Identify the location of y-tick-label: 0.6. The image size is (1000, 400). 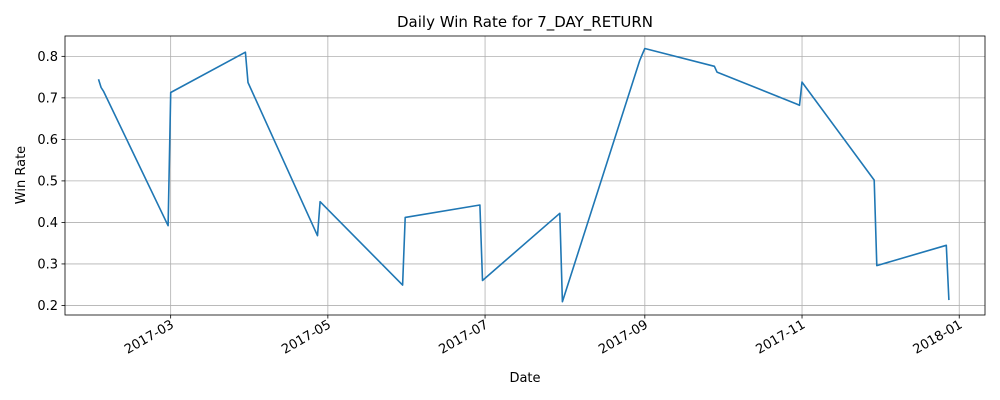
(47, 140).